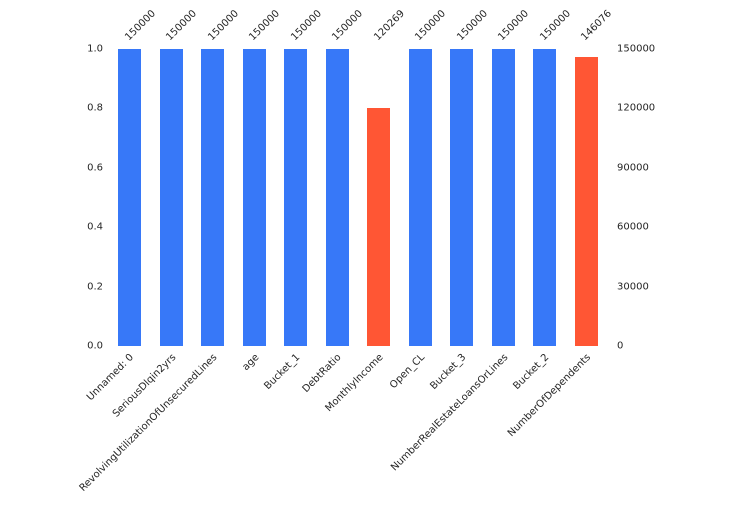  Describe the element at coordinates (633, 227) in the screenshot. I see `y-right-tick-label: 60000` at that location.